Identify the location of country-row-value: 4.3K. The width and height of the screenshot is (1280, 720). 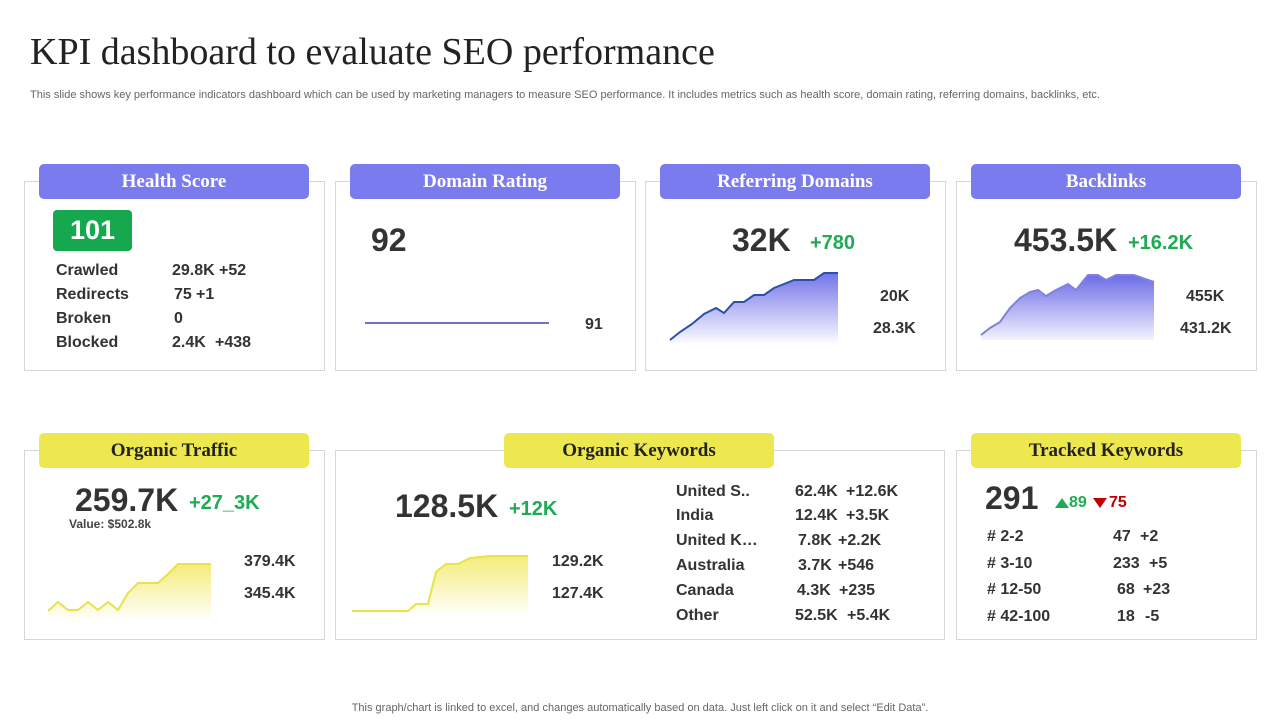
(814, 590).